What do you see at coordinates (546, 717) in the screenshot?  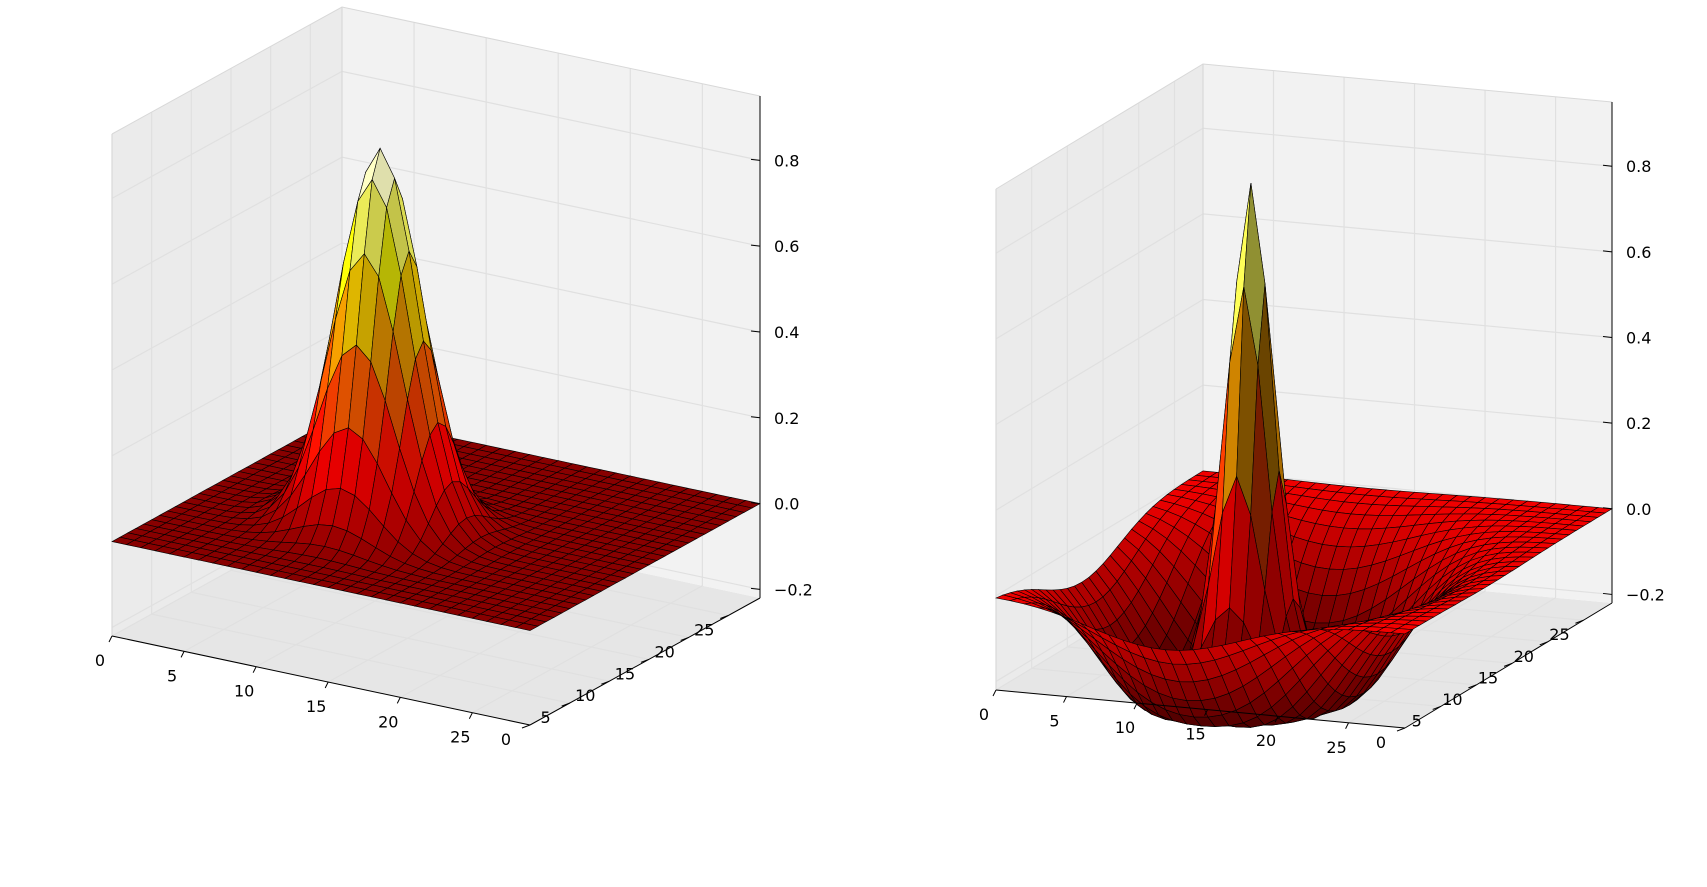 I see `y-tick-label: 5` at bounding box center [546, 717].